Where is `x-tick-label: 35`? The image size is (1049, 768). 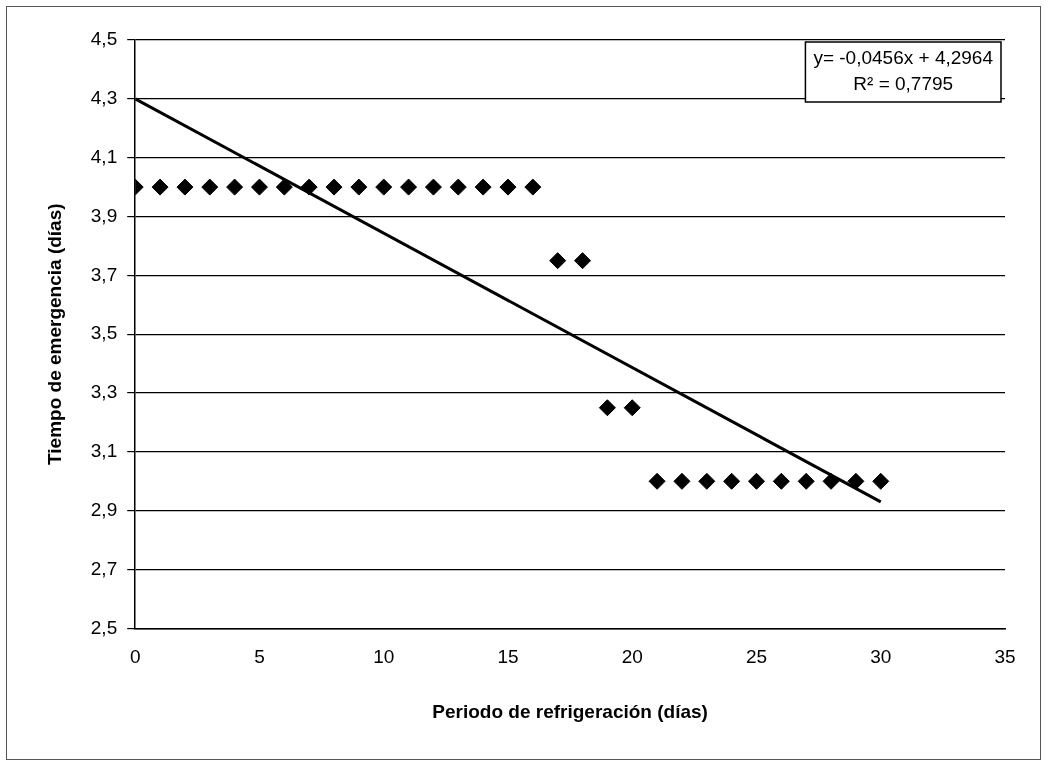
x-tick-label: 35 is located at coordinates (1005, 657).